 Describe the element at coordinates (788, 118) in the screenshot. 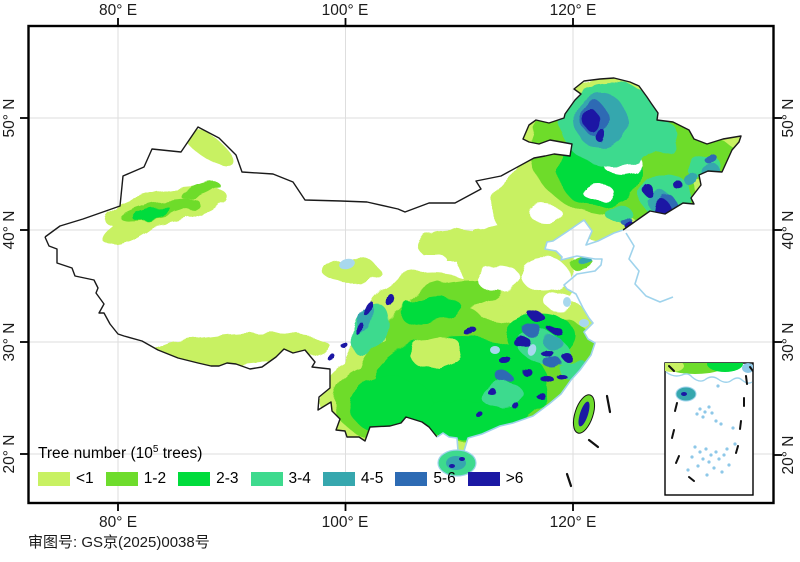

I see `axis-label-right-50n: 50° N` at that location.